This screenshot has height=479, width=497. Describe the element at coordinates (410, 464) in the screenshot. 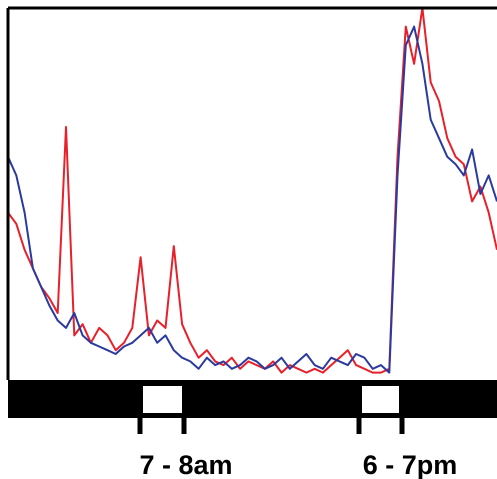

I see `annotation: 6 - 7pm` at that location.